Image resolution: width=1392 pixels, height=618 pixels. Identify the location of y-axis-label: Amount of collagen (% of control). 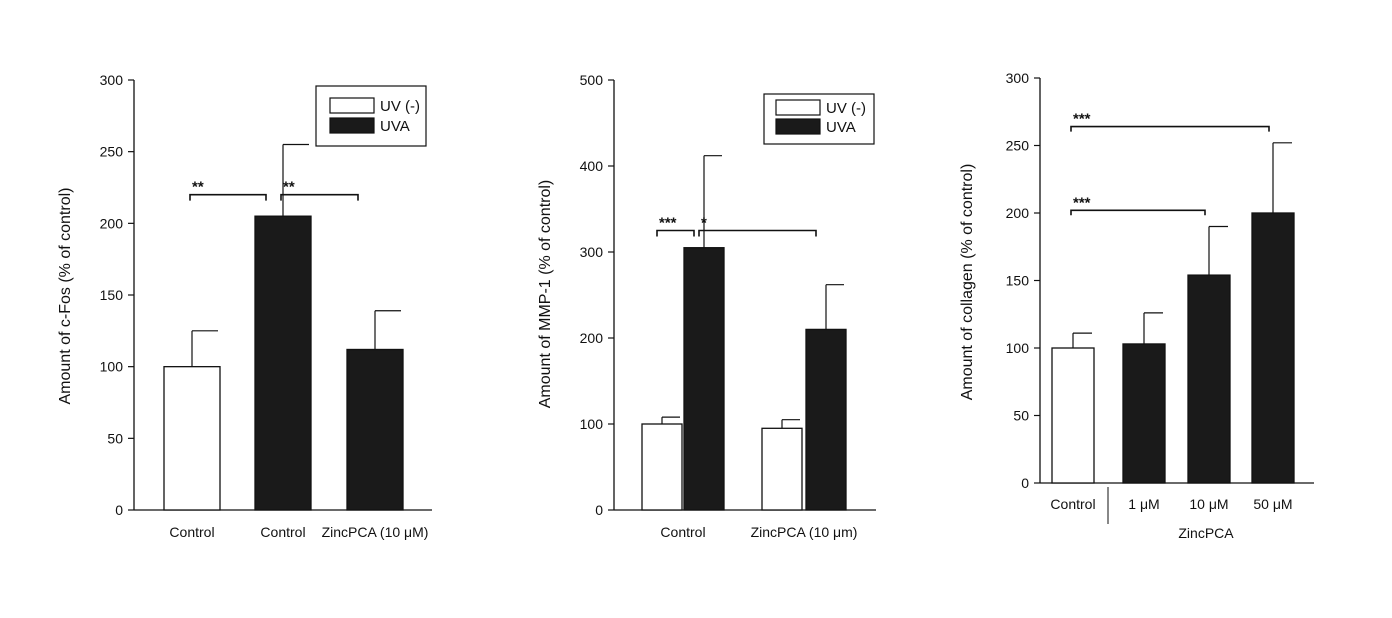
(967, 282).